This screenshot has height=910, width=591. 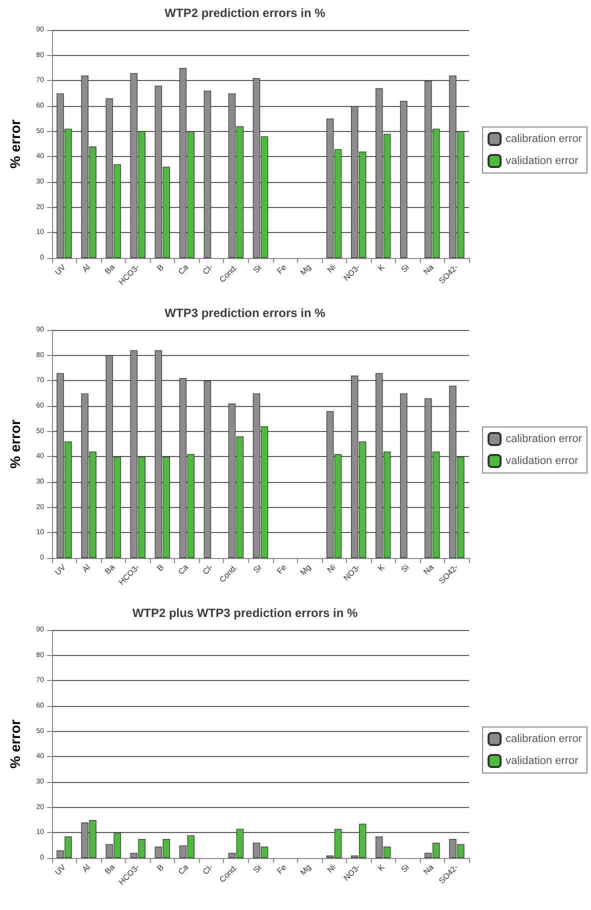 I want to click on chart-title: WTP2 plus WTP3 prediction errors in %, so click(x=245, y=613).